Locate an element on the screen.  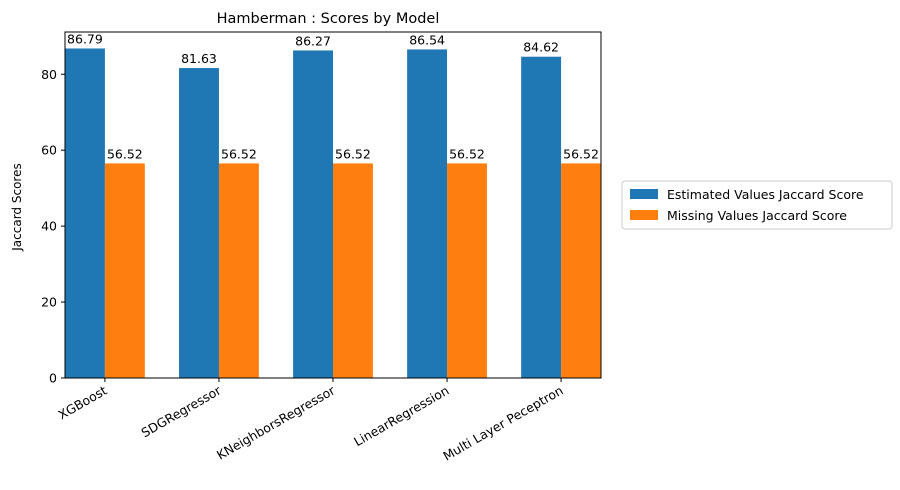
legend-box is located at coordinates (757, 205).